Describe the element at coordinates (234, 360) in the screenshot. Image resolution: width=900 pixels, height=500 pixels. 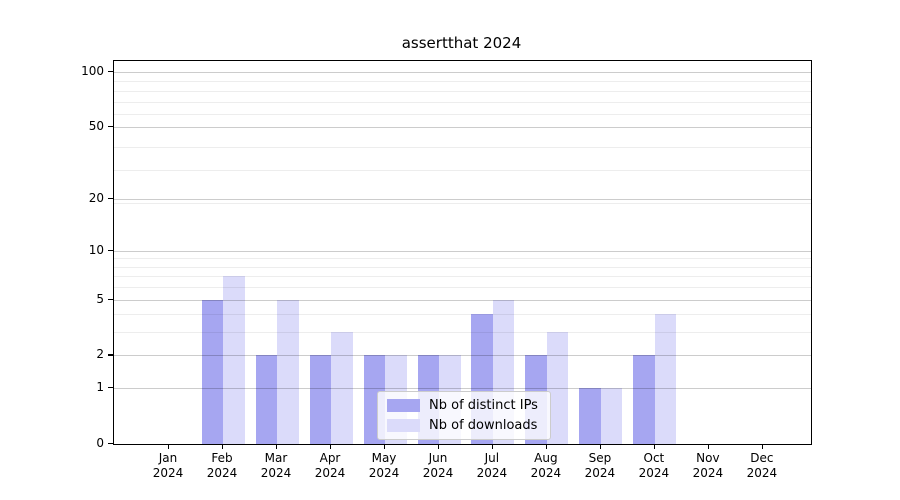
I see `bar-feb-downloads` at that location.